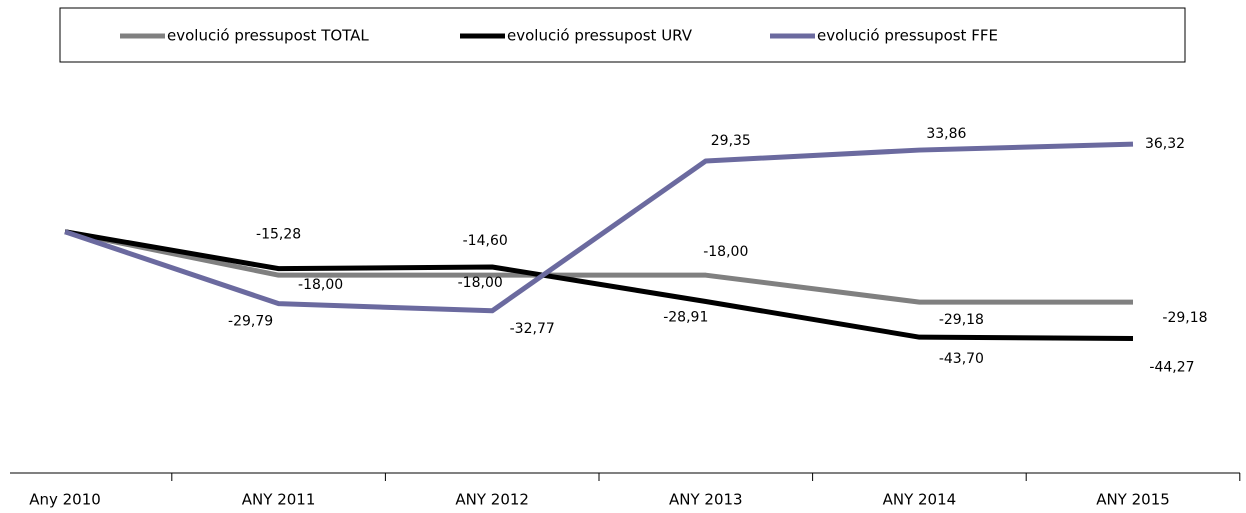 Image resolution: width=1246 pixels, height=513 pixels. Describe the element at coordinates (920, 500) in the screenshot. I see `x-tick-label: ANY 2014` at that location.